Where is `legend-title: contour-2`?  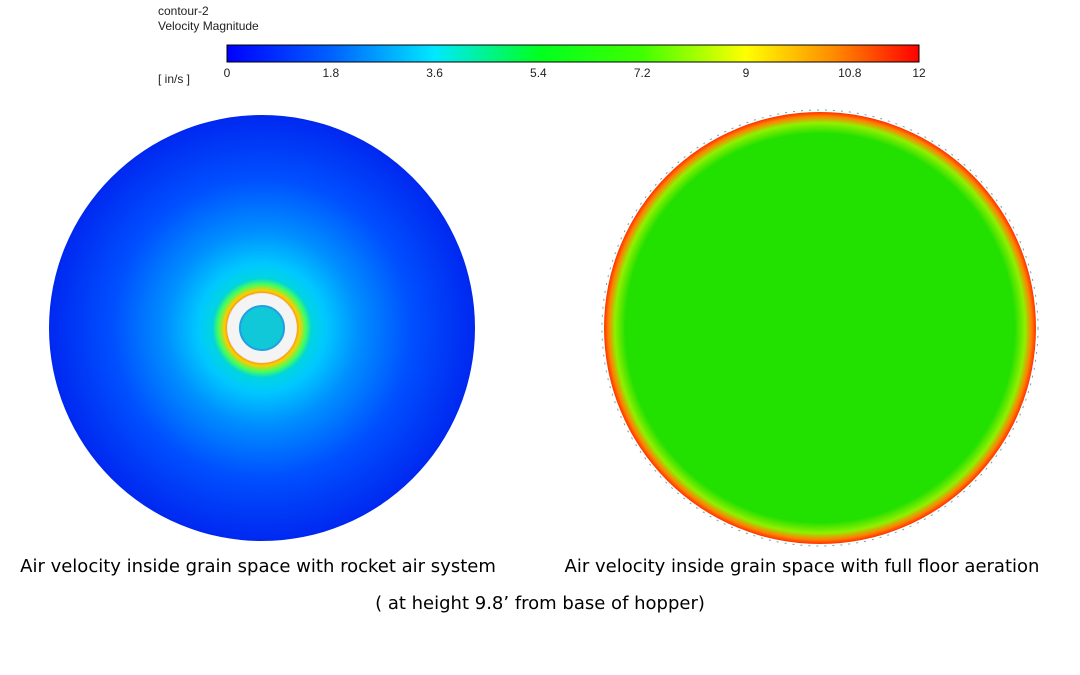 legend-title: contour-2 is located at coordinates (183, 11).